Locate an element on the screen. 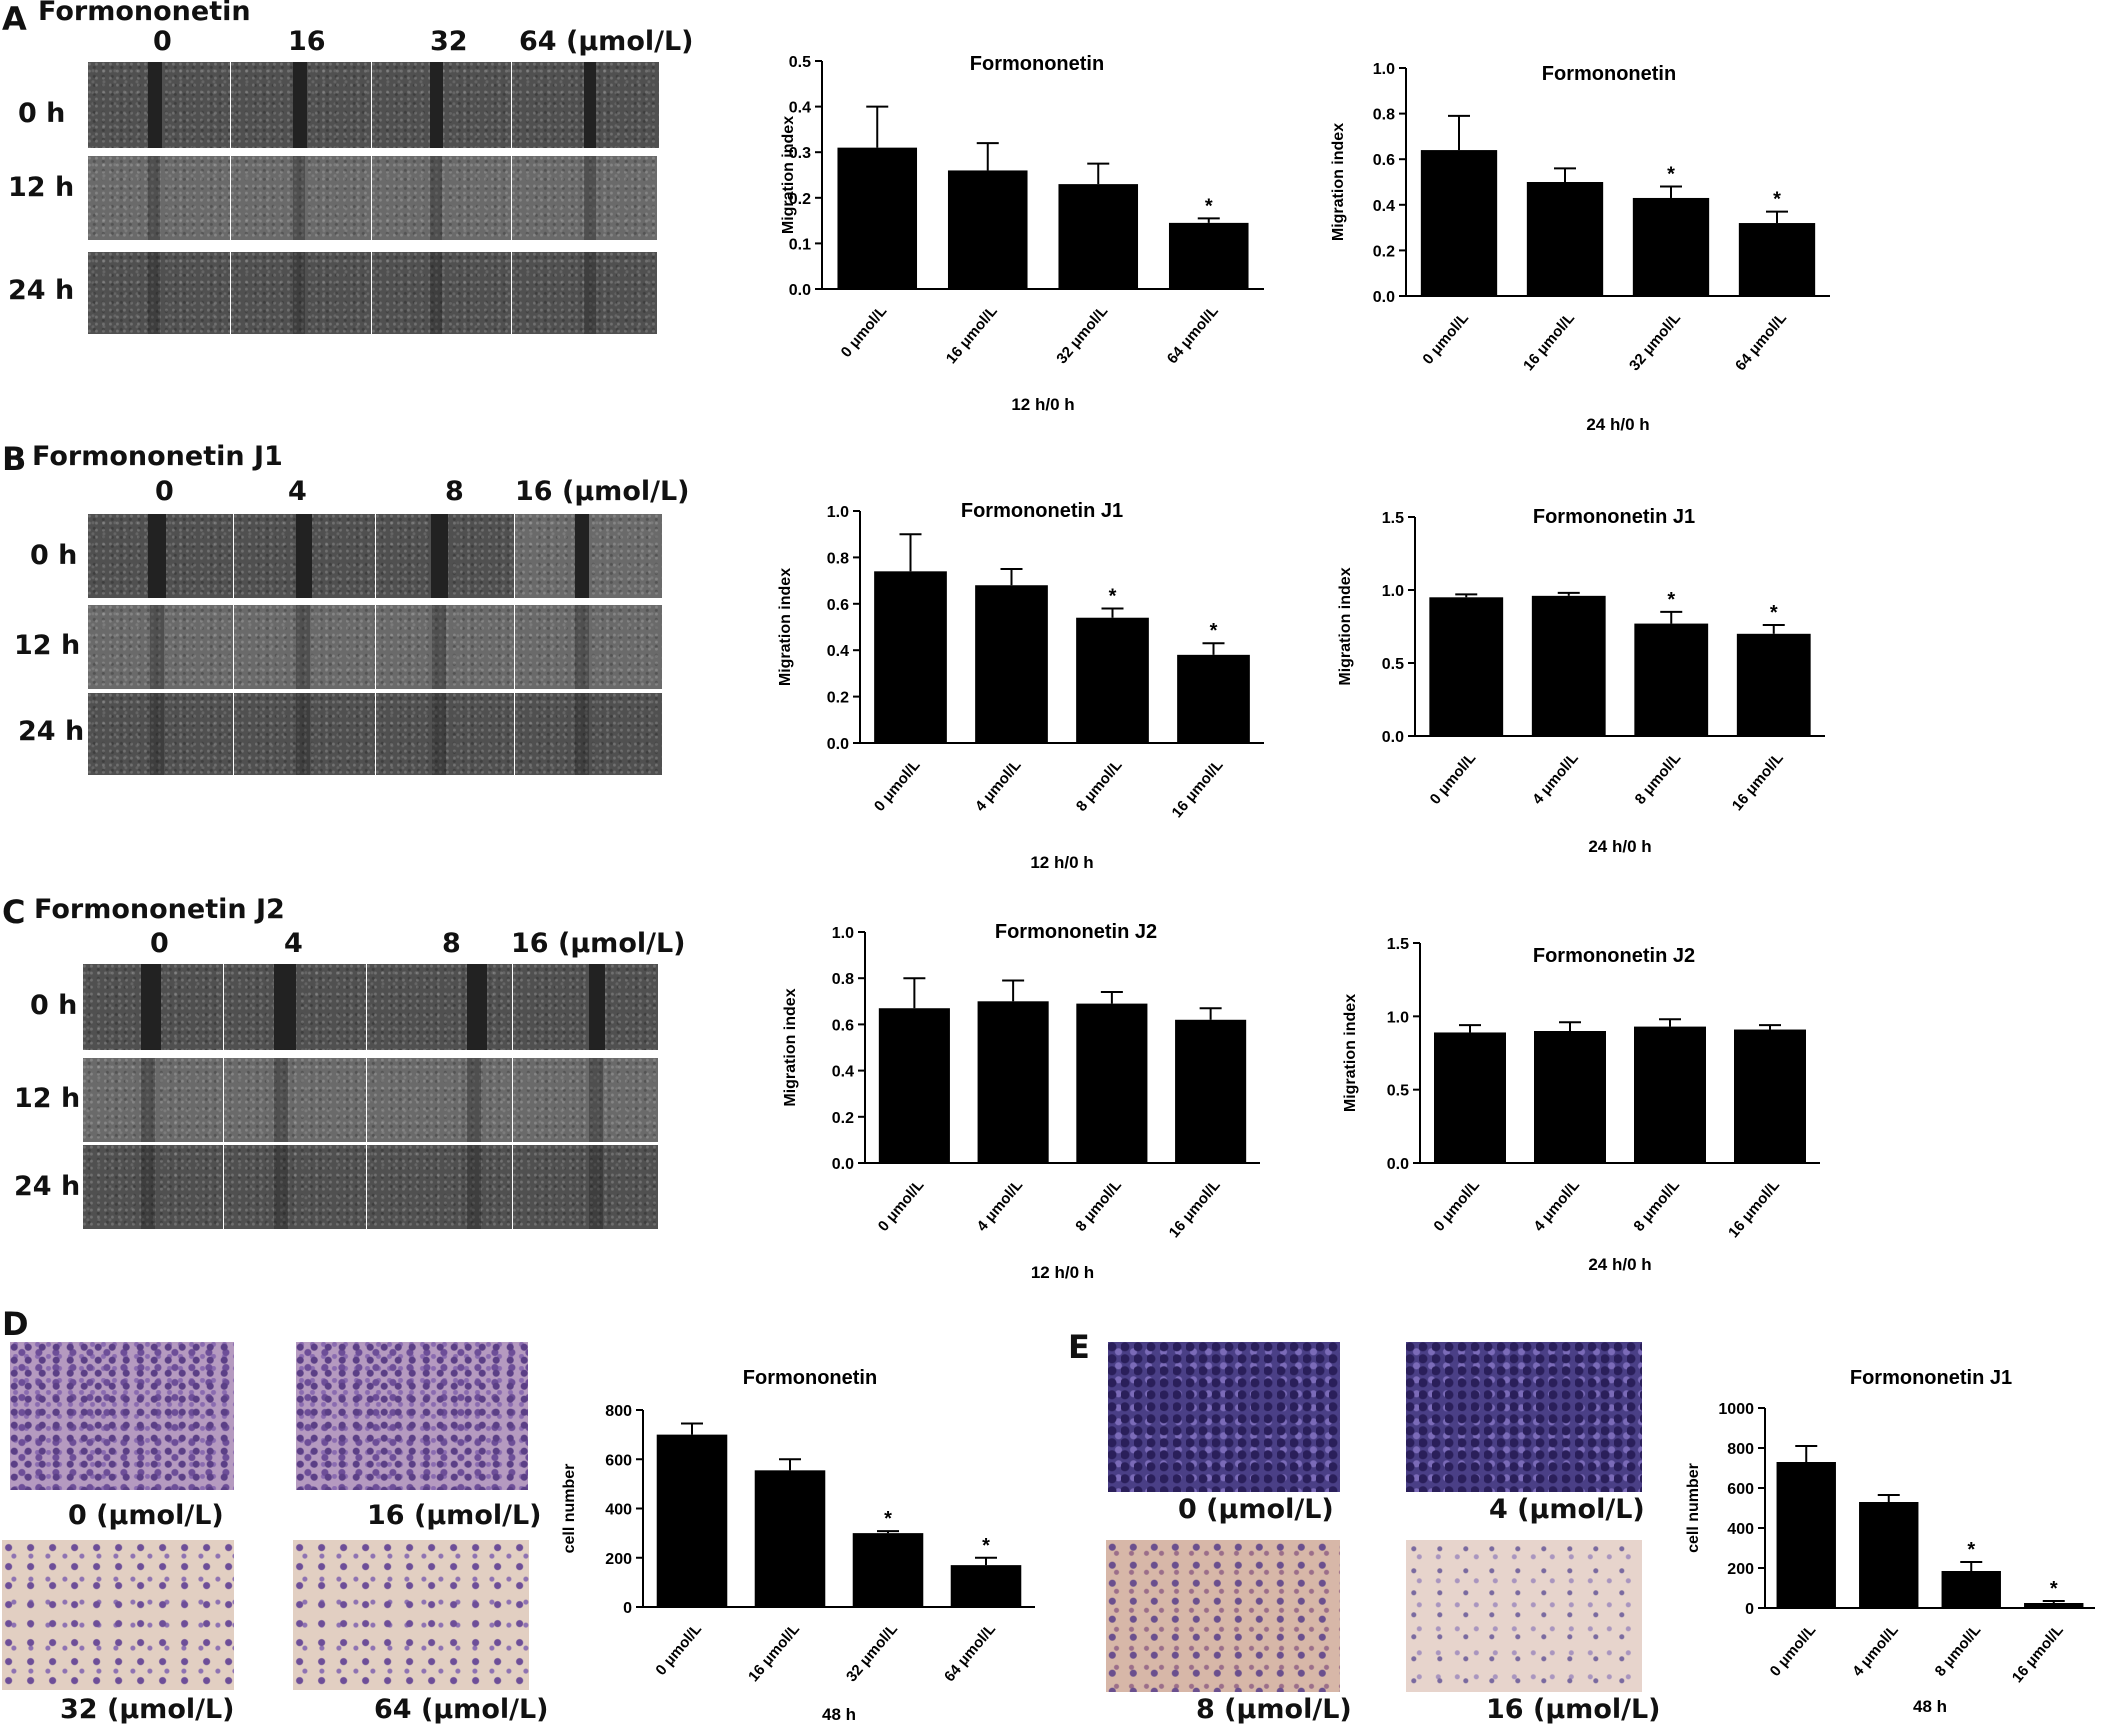  image-caption: 64 (μmol/L) is located at coordinates (461, 1709).